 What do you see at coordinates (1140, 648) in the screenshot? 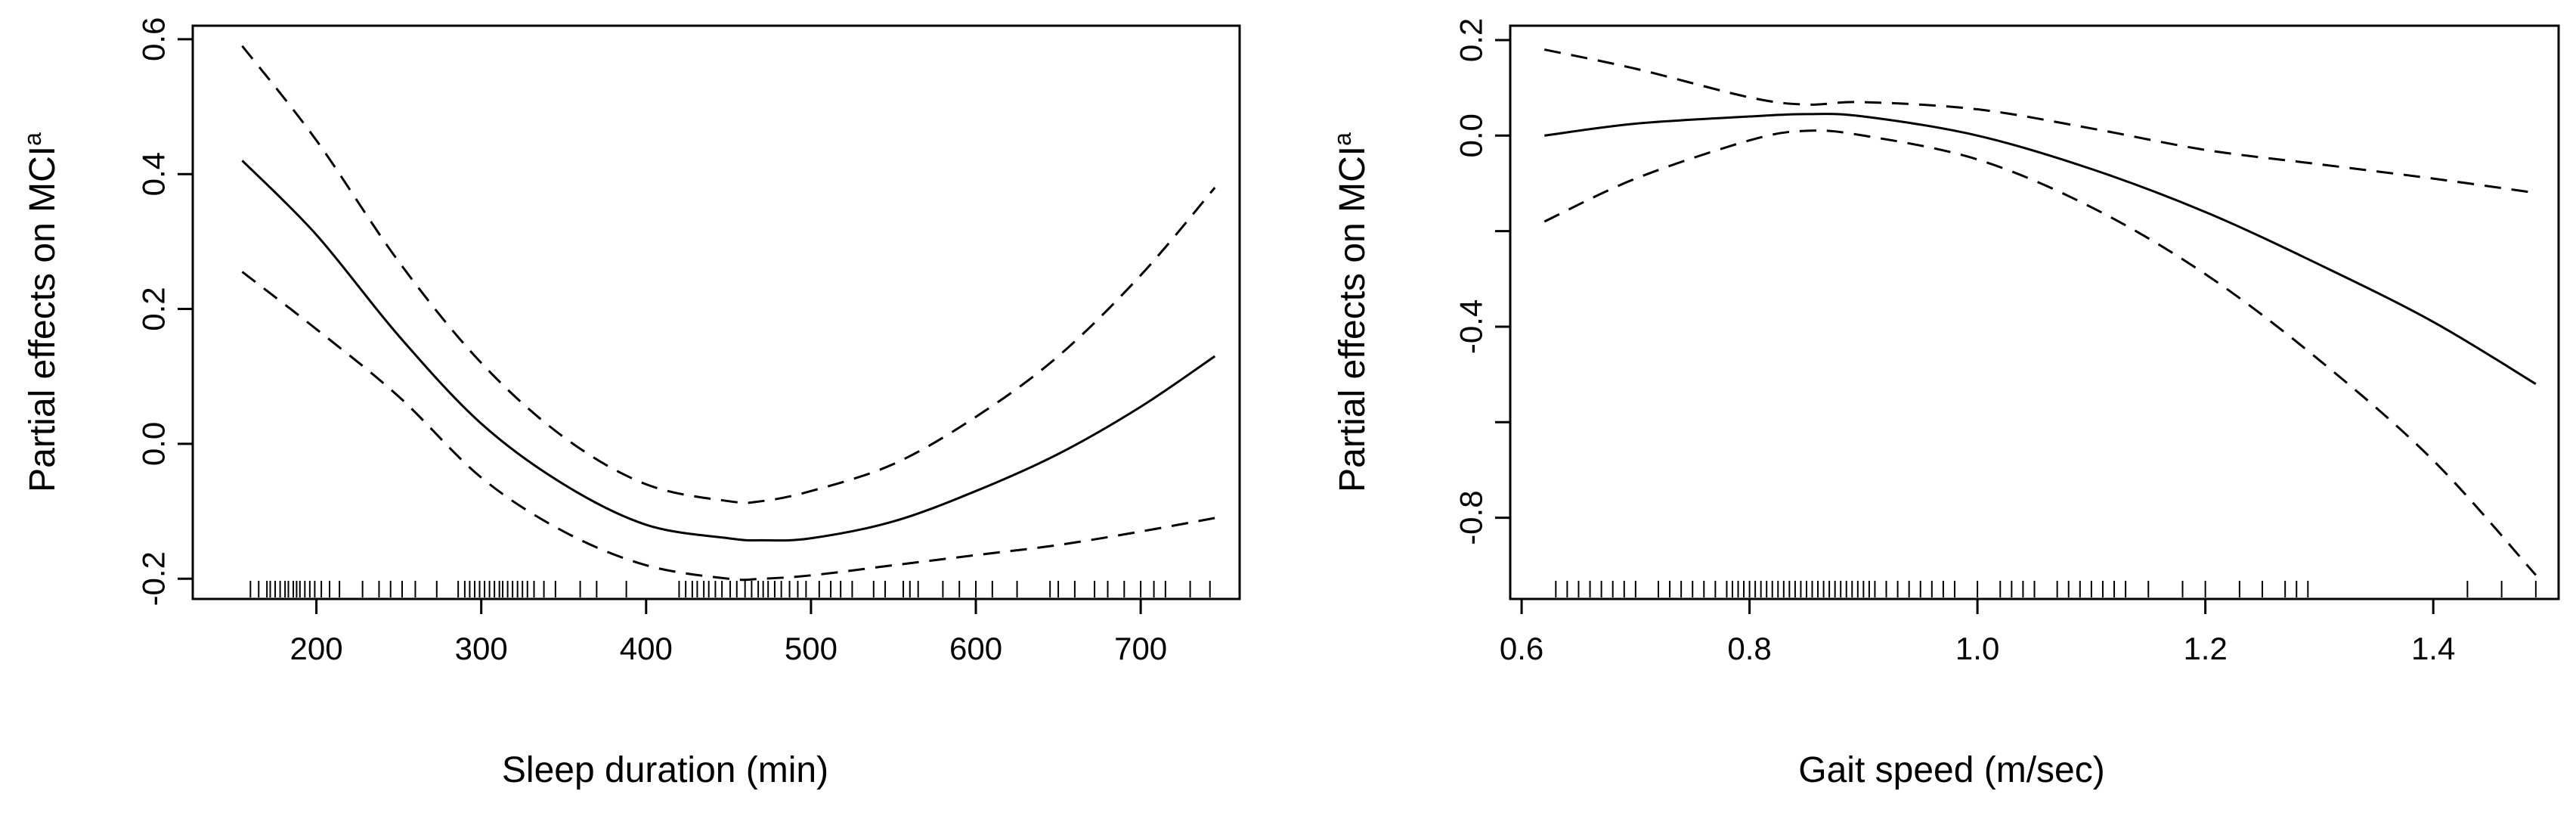
I see `x-tick-label: 700` at bounding box center [1140, 648].